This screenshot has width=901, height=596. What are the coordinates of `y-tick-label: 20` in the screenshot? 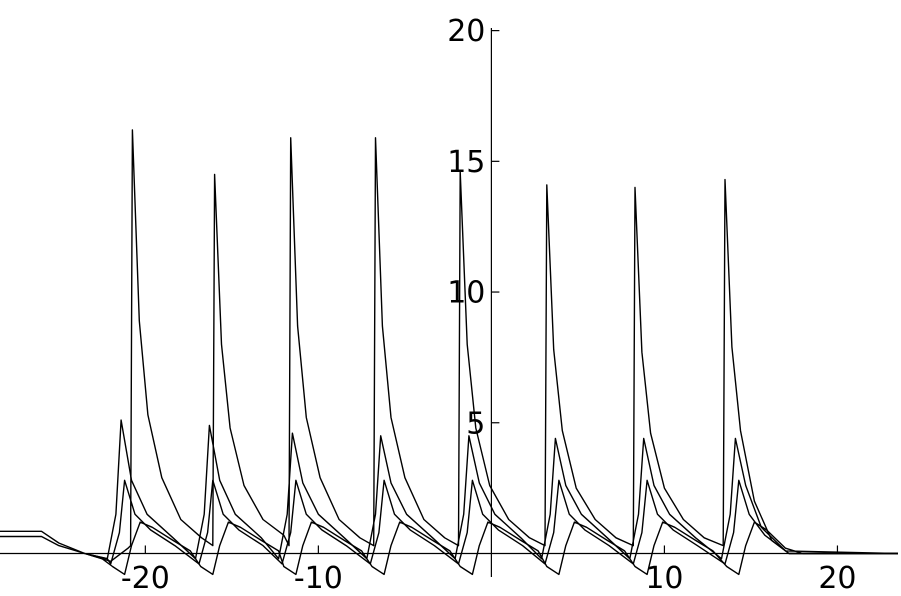 It's located at (466, 31).